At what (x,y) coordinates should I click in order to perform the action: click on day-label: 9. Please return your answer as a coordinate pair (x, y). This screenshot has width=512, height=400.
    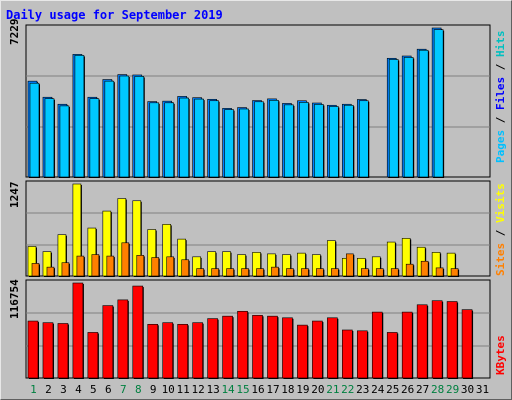
    Looking at the image, I should click on (153, 389).